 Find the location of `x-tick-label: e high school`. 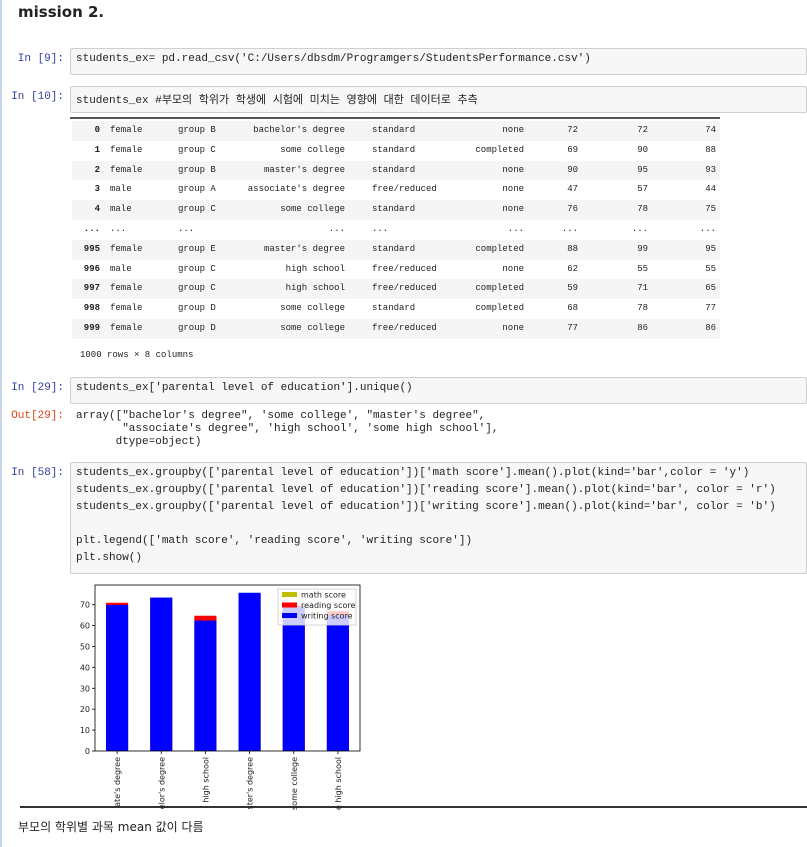

x-tick-label: e high school is located at coordinates (338, 783).